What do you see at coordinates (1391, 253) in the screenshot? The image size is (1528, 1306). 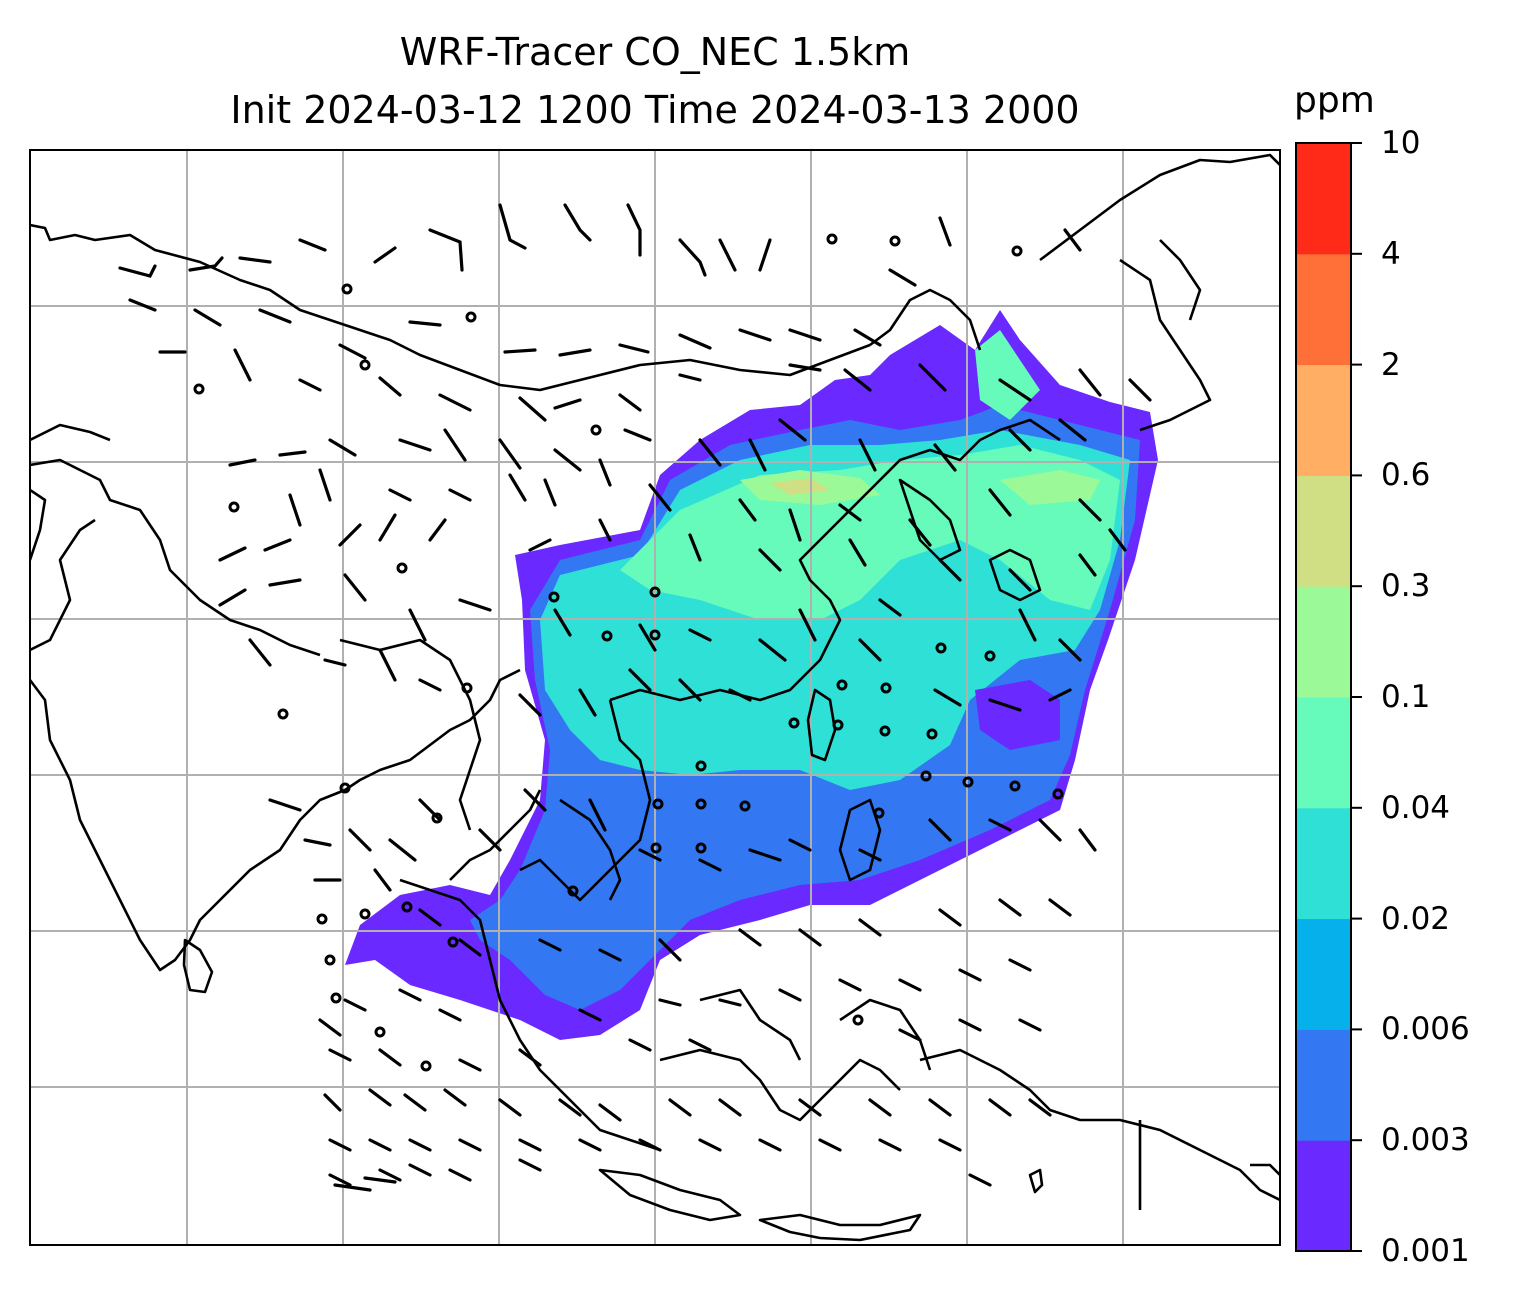 I see `colorbar-tick-label: 4` at bounding box center [1391, 253].